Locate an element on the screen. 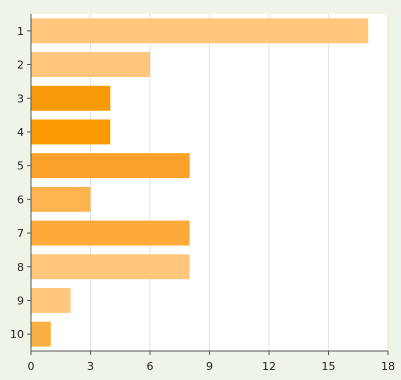 The width and height of the screenshot is (401, 380). y-tick-label: 2 is located at coordinates (20, 65).